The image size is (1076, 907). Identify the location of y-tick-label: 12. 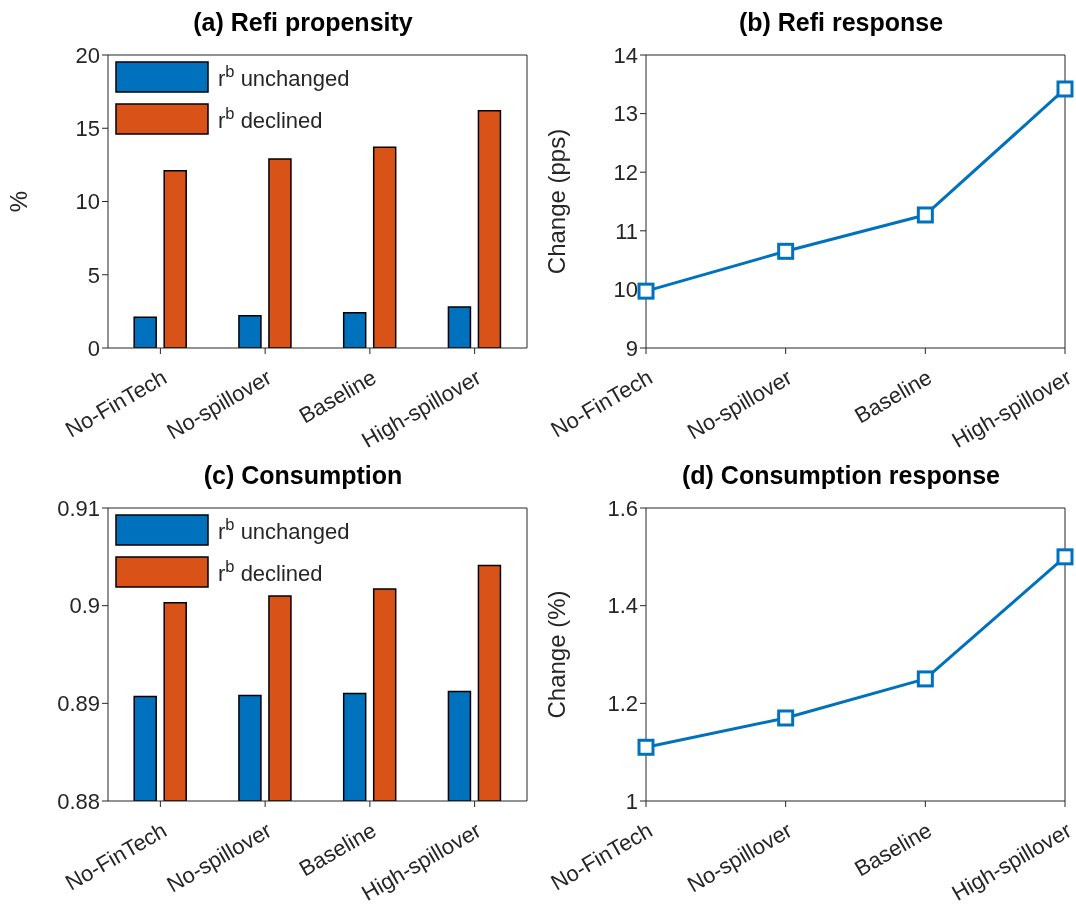
(625, 173).